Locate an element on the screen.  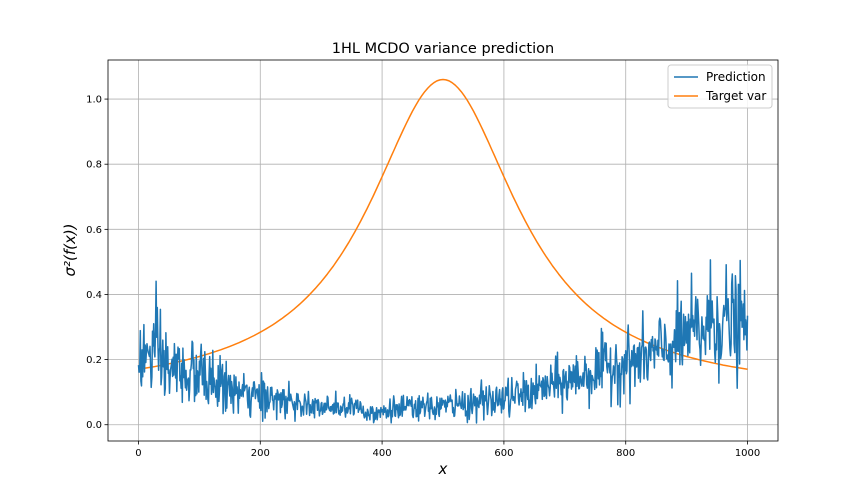
y-tick-label: 0.6 is located at coordinates (94, 230).